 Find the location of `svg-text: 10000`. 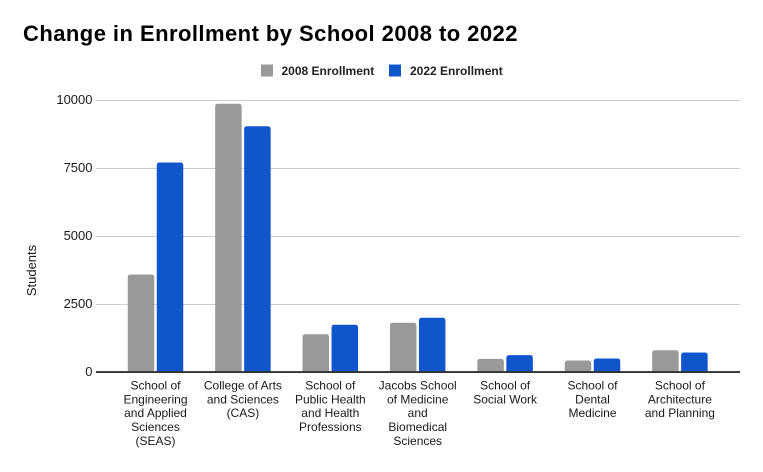

svg-text: 10000 is located at coordinates (74, 99).